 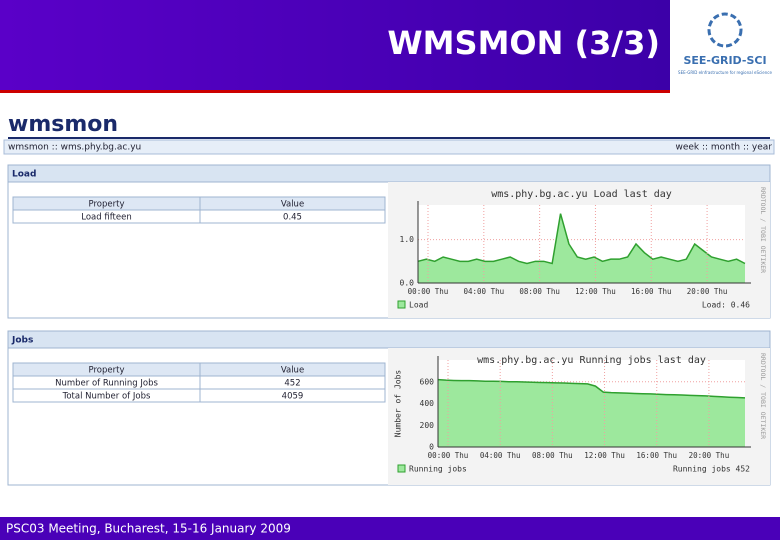 What do you see at coordinates (724, 60) in the screenshot?
I see `logo-text: SEE-GRID-SCI` at bounding box center [724, 60].